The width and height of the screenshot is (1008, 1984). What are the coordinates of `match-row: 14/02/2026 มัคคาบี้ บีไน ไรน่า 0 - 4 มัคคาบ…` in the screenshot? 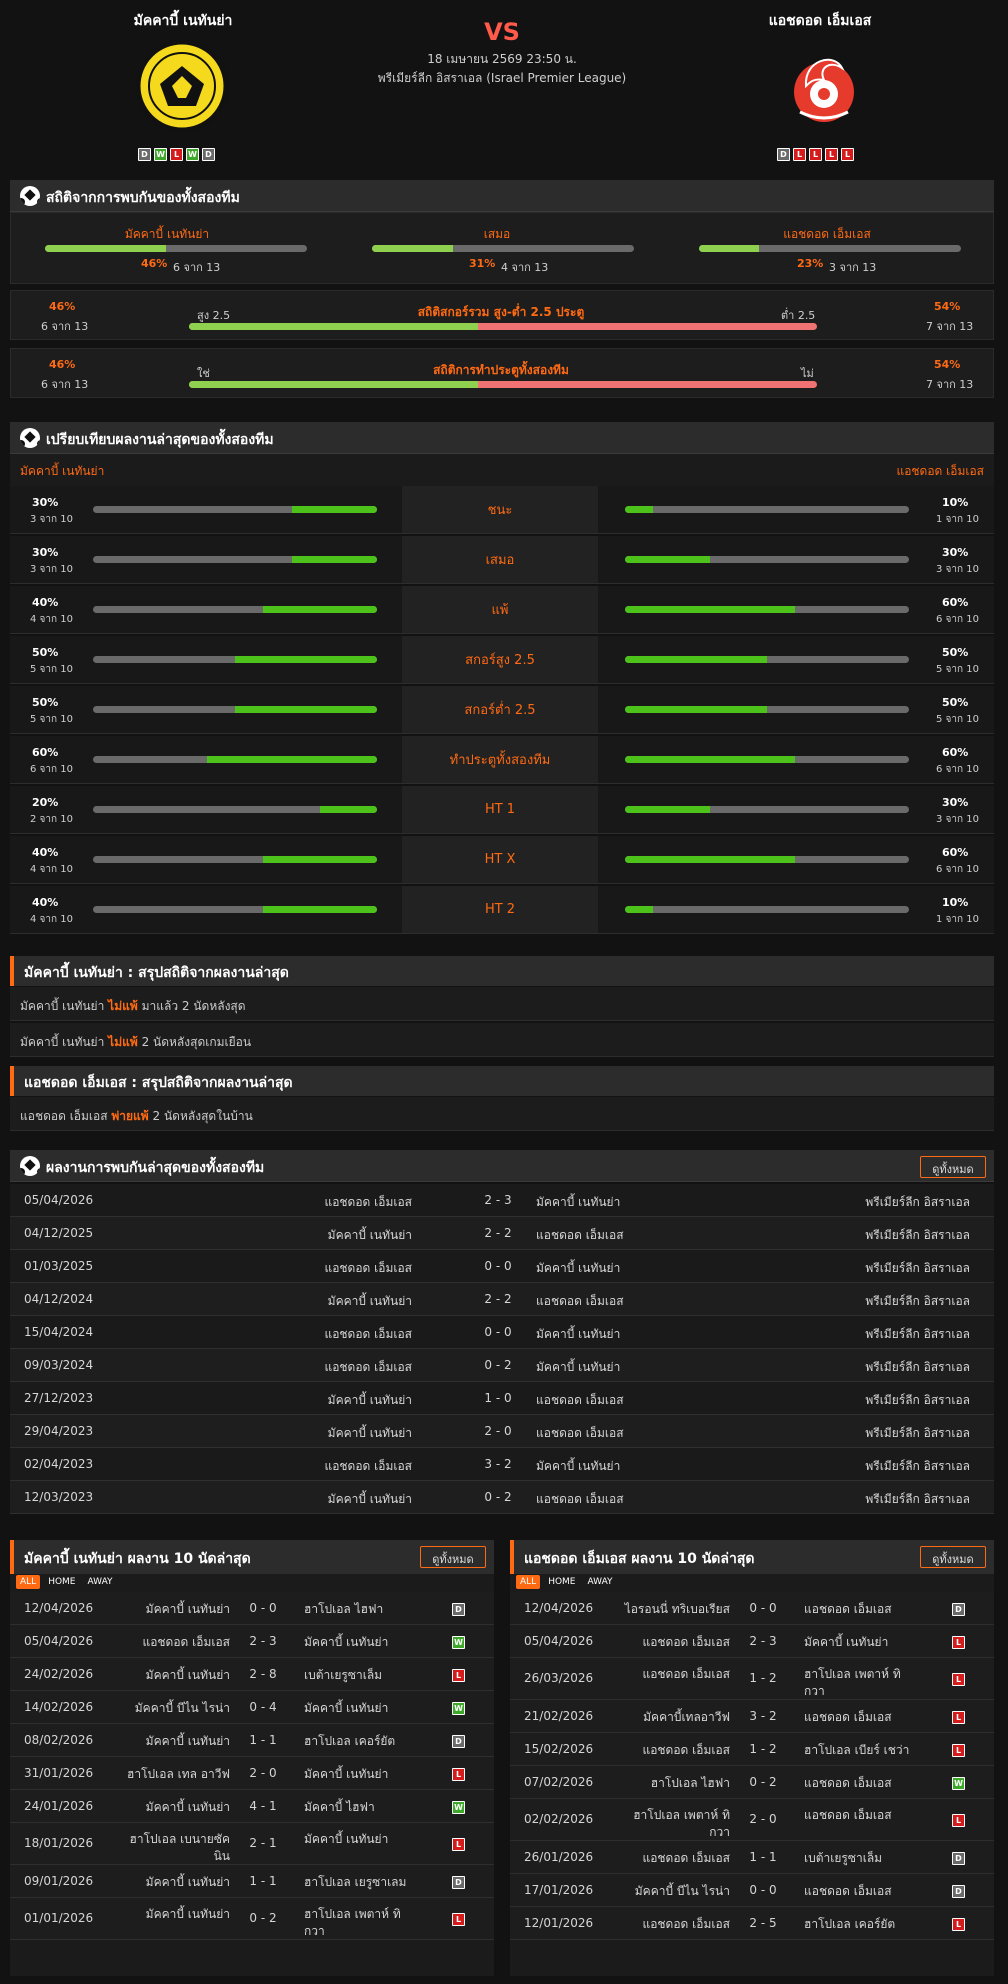 It's located at (252, 1707).